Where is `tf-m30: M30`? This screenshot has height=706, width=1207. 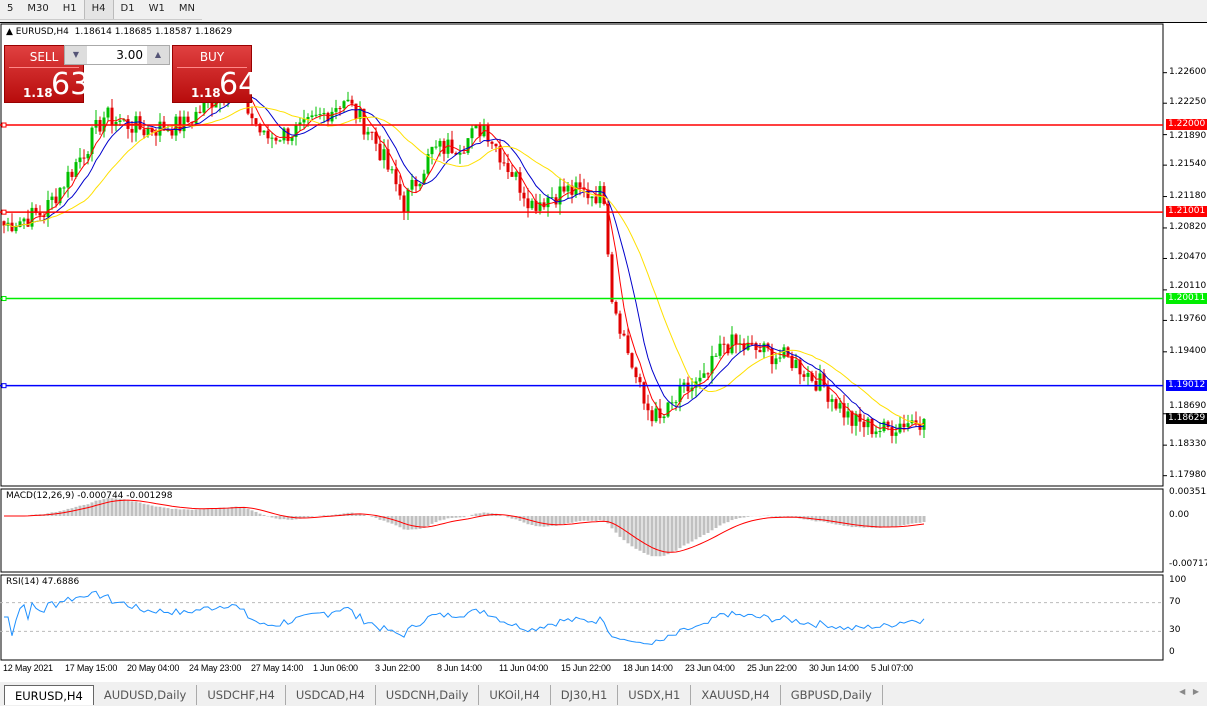
tf-m30: M30 is located at coordinates (37, 9).